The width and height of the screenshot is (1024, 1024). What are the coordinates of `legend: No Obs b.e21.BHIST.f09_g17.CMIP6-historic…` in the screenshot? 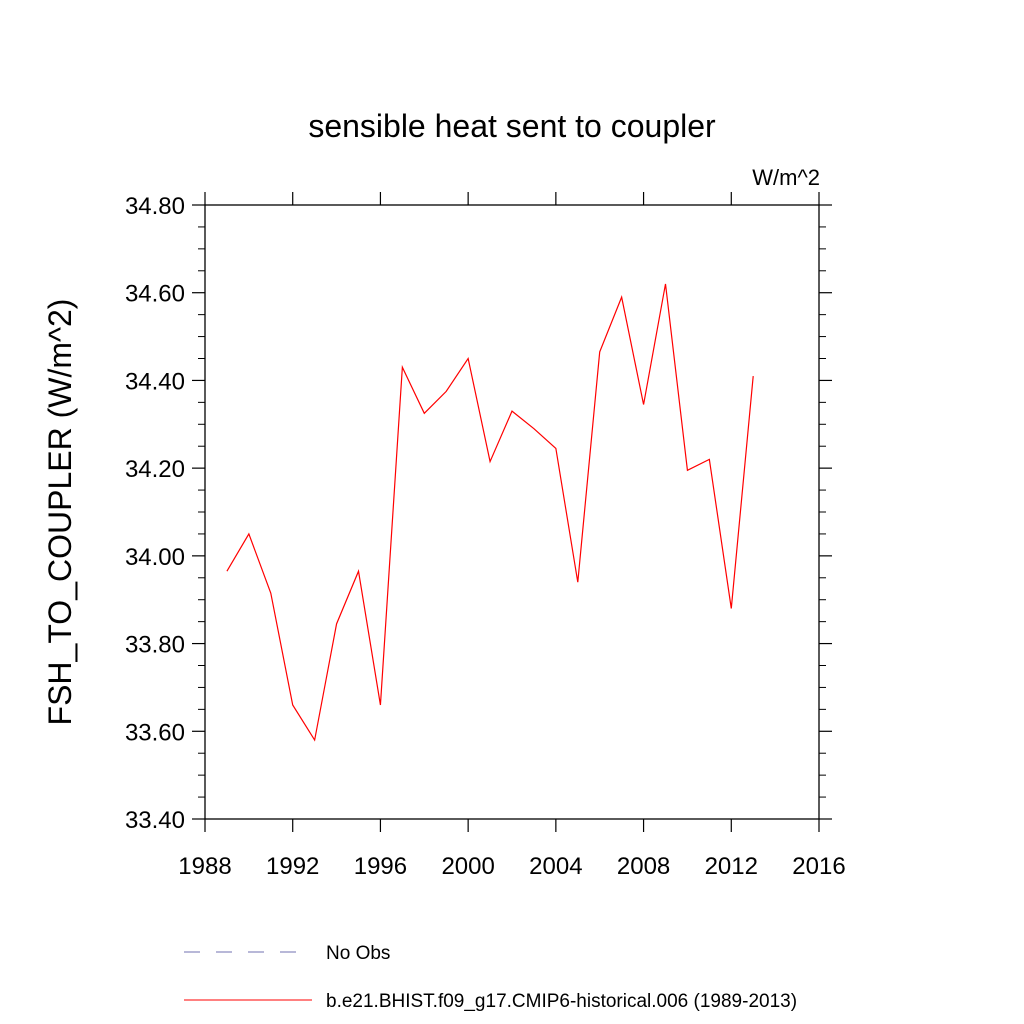 It's located at (490, 977).